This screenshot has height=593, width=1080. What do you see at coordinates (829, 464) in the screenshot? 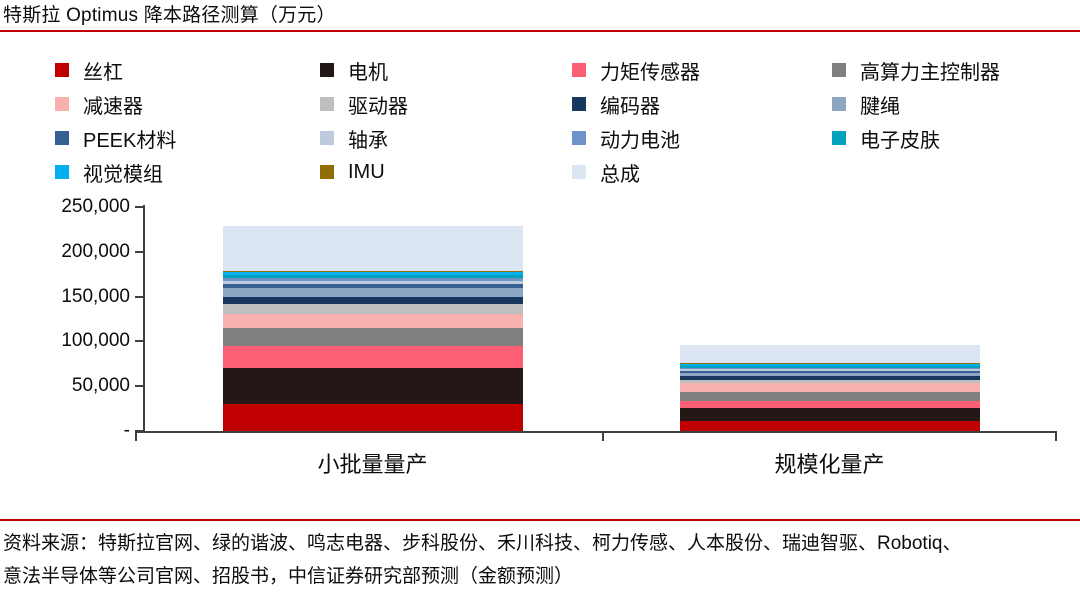
I see `x-axis-category-label: 规模化量产` at bounding box center [829, 464].